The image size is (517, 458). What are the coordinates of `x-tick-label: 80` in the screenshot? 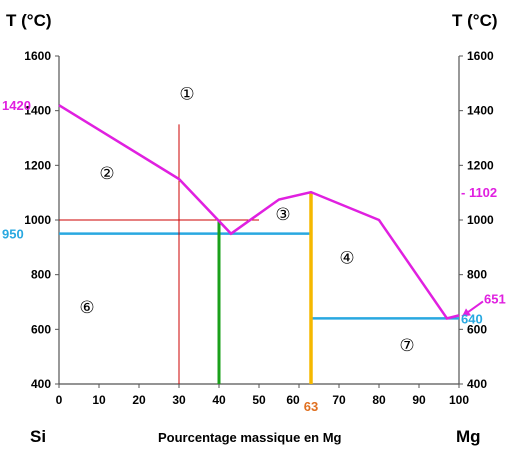 It's located at (379, 400).